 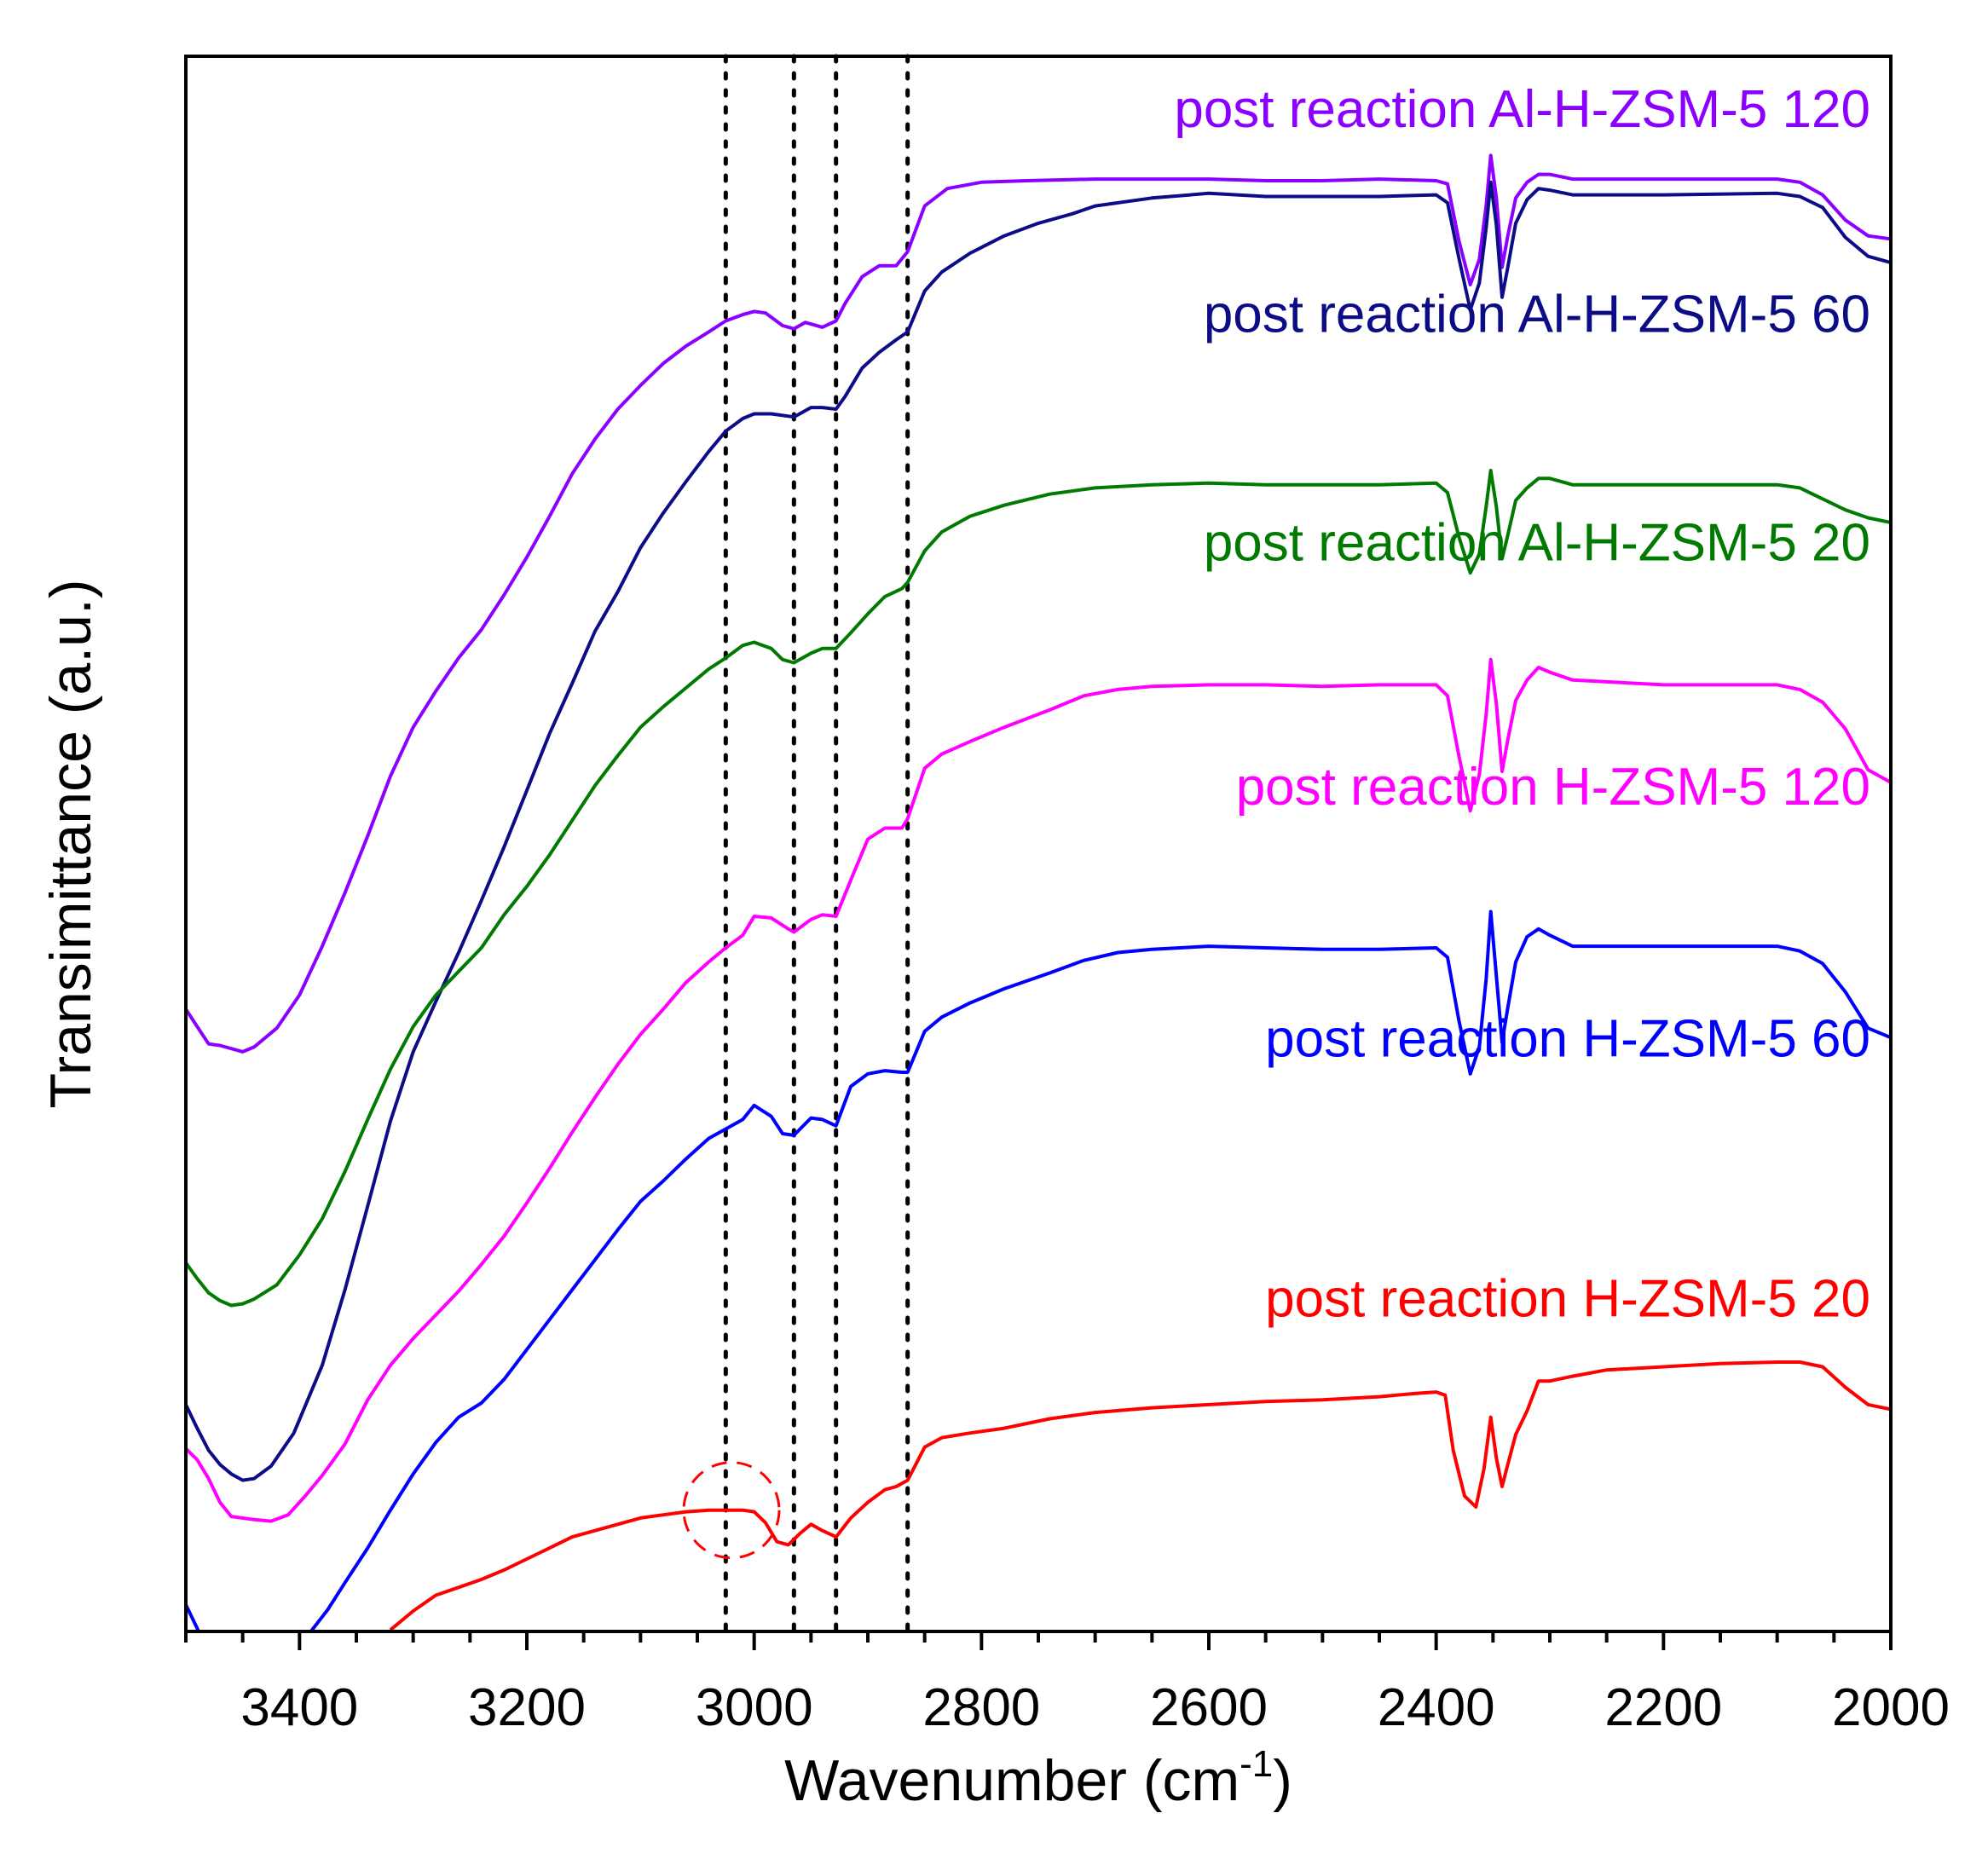 What do you see at coordinates (1567, 1298) in the screenshot?
I see `series-label-6: post reaction H-ZSM-5 20` at bounding box center [1567, 1298].